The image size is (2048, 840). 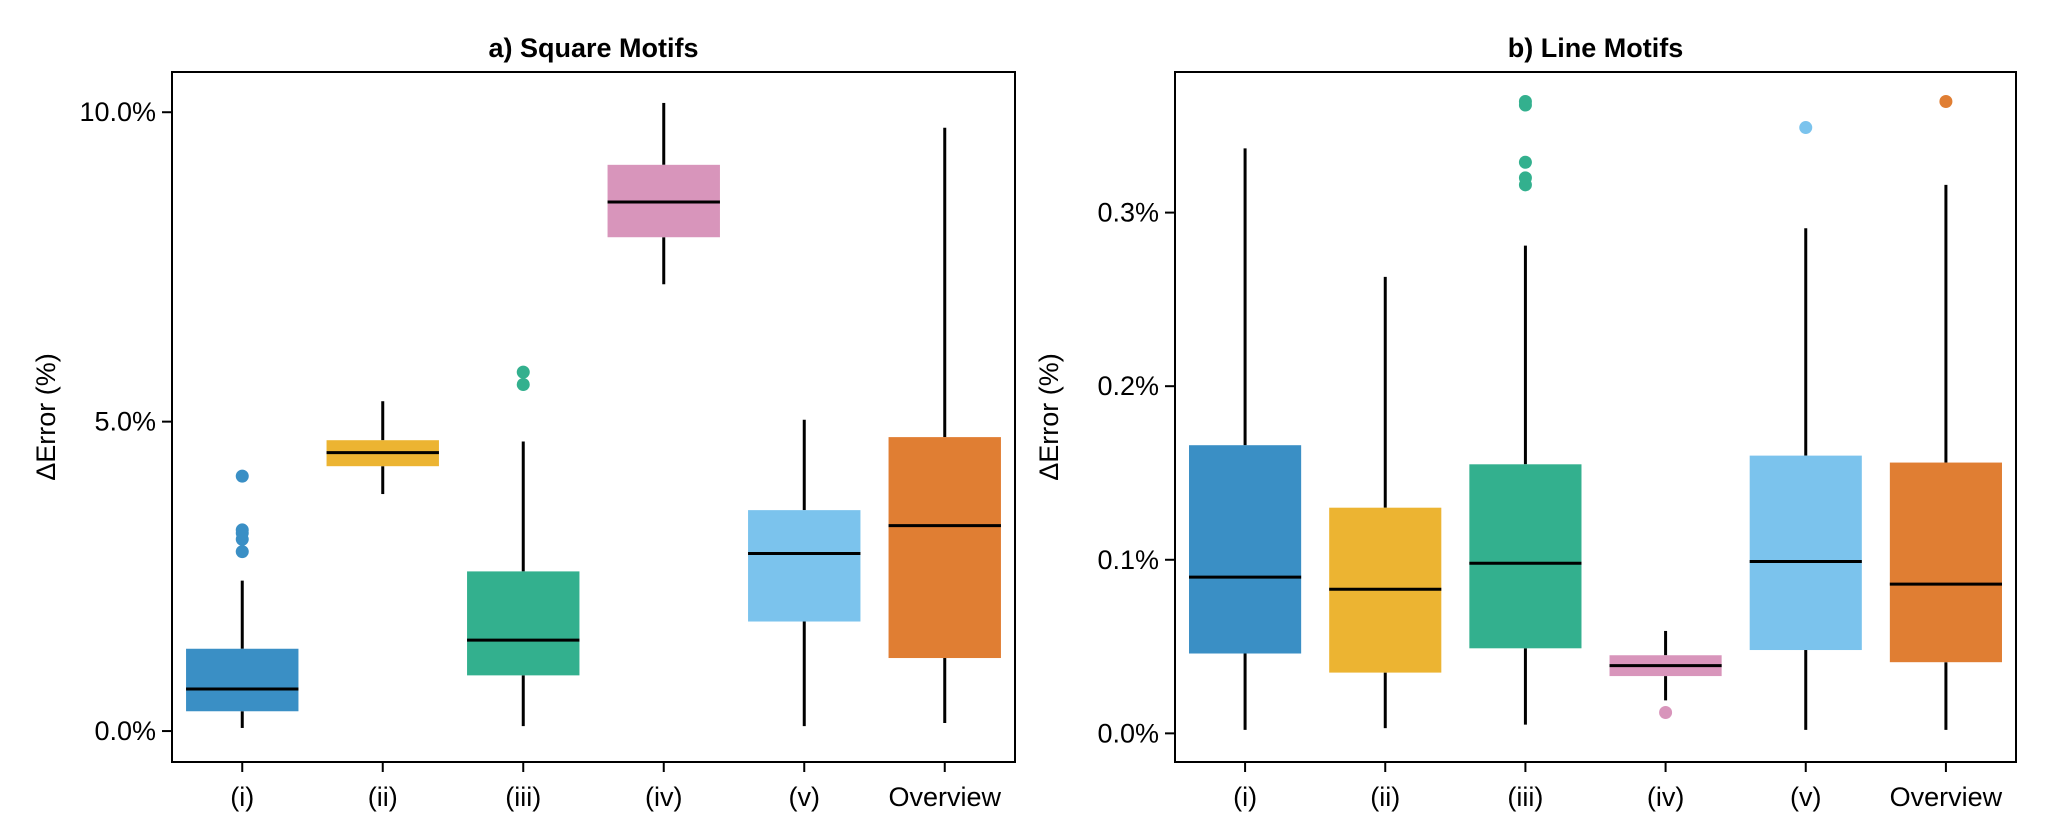 I want to click on y-tick-label: 0.3%, so click(x=1128, y=213).